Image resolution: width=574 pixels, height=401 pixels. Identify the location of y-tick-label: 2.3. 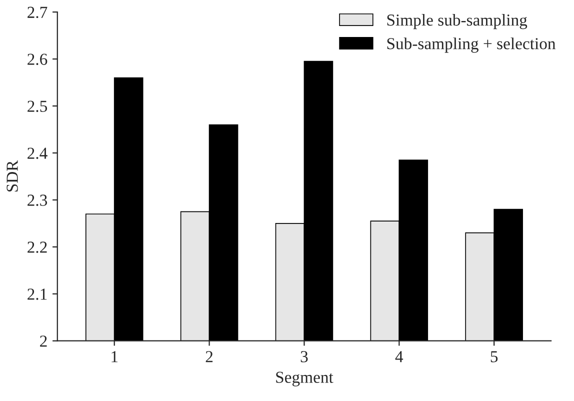
(38, 200).